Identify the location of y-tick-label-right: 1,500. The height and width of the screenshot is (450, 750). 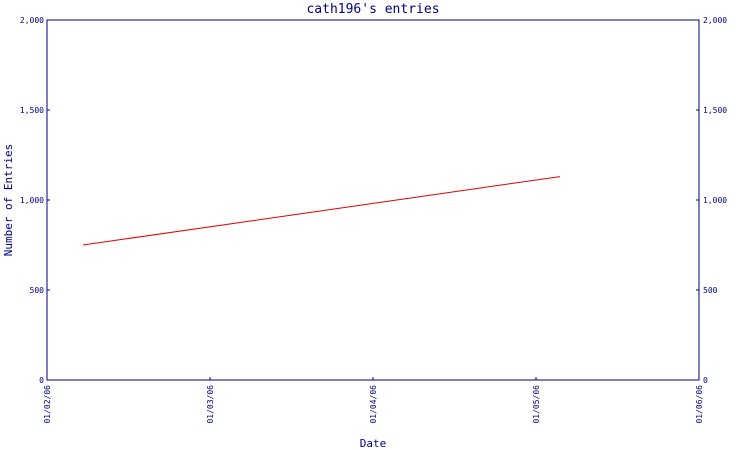
(715, 110).